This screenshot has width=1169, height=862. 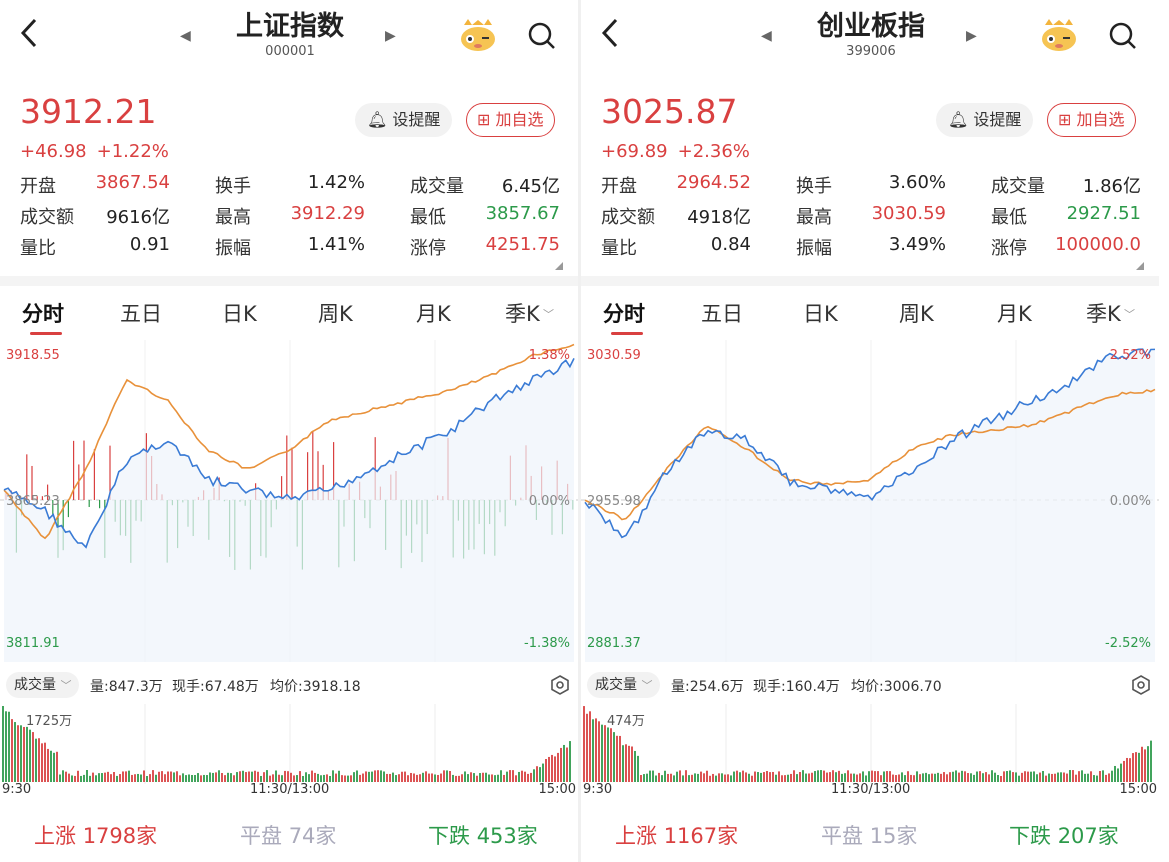 I want to click on stat-label: 开盘, so click(x=38, y=186).